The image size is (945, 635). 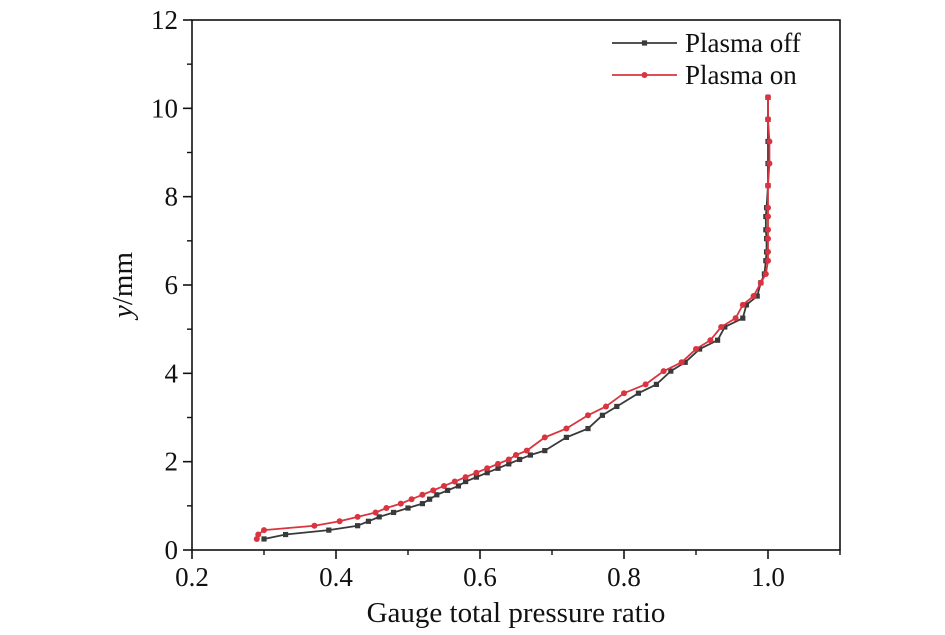 I want to click on y-axis-label: y/mm, so click(x=123, y=286).